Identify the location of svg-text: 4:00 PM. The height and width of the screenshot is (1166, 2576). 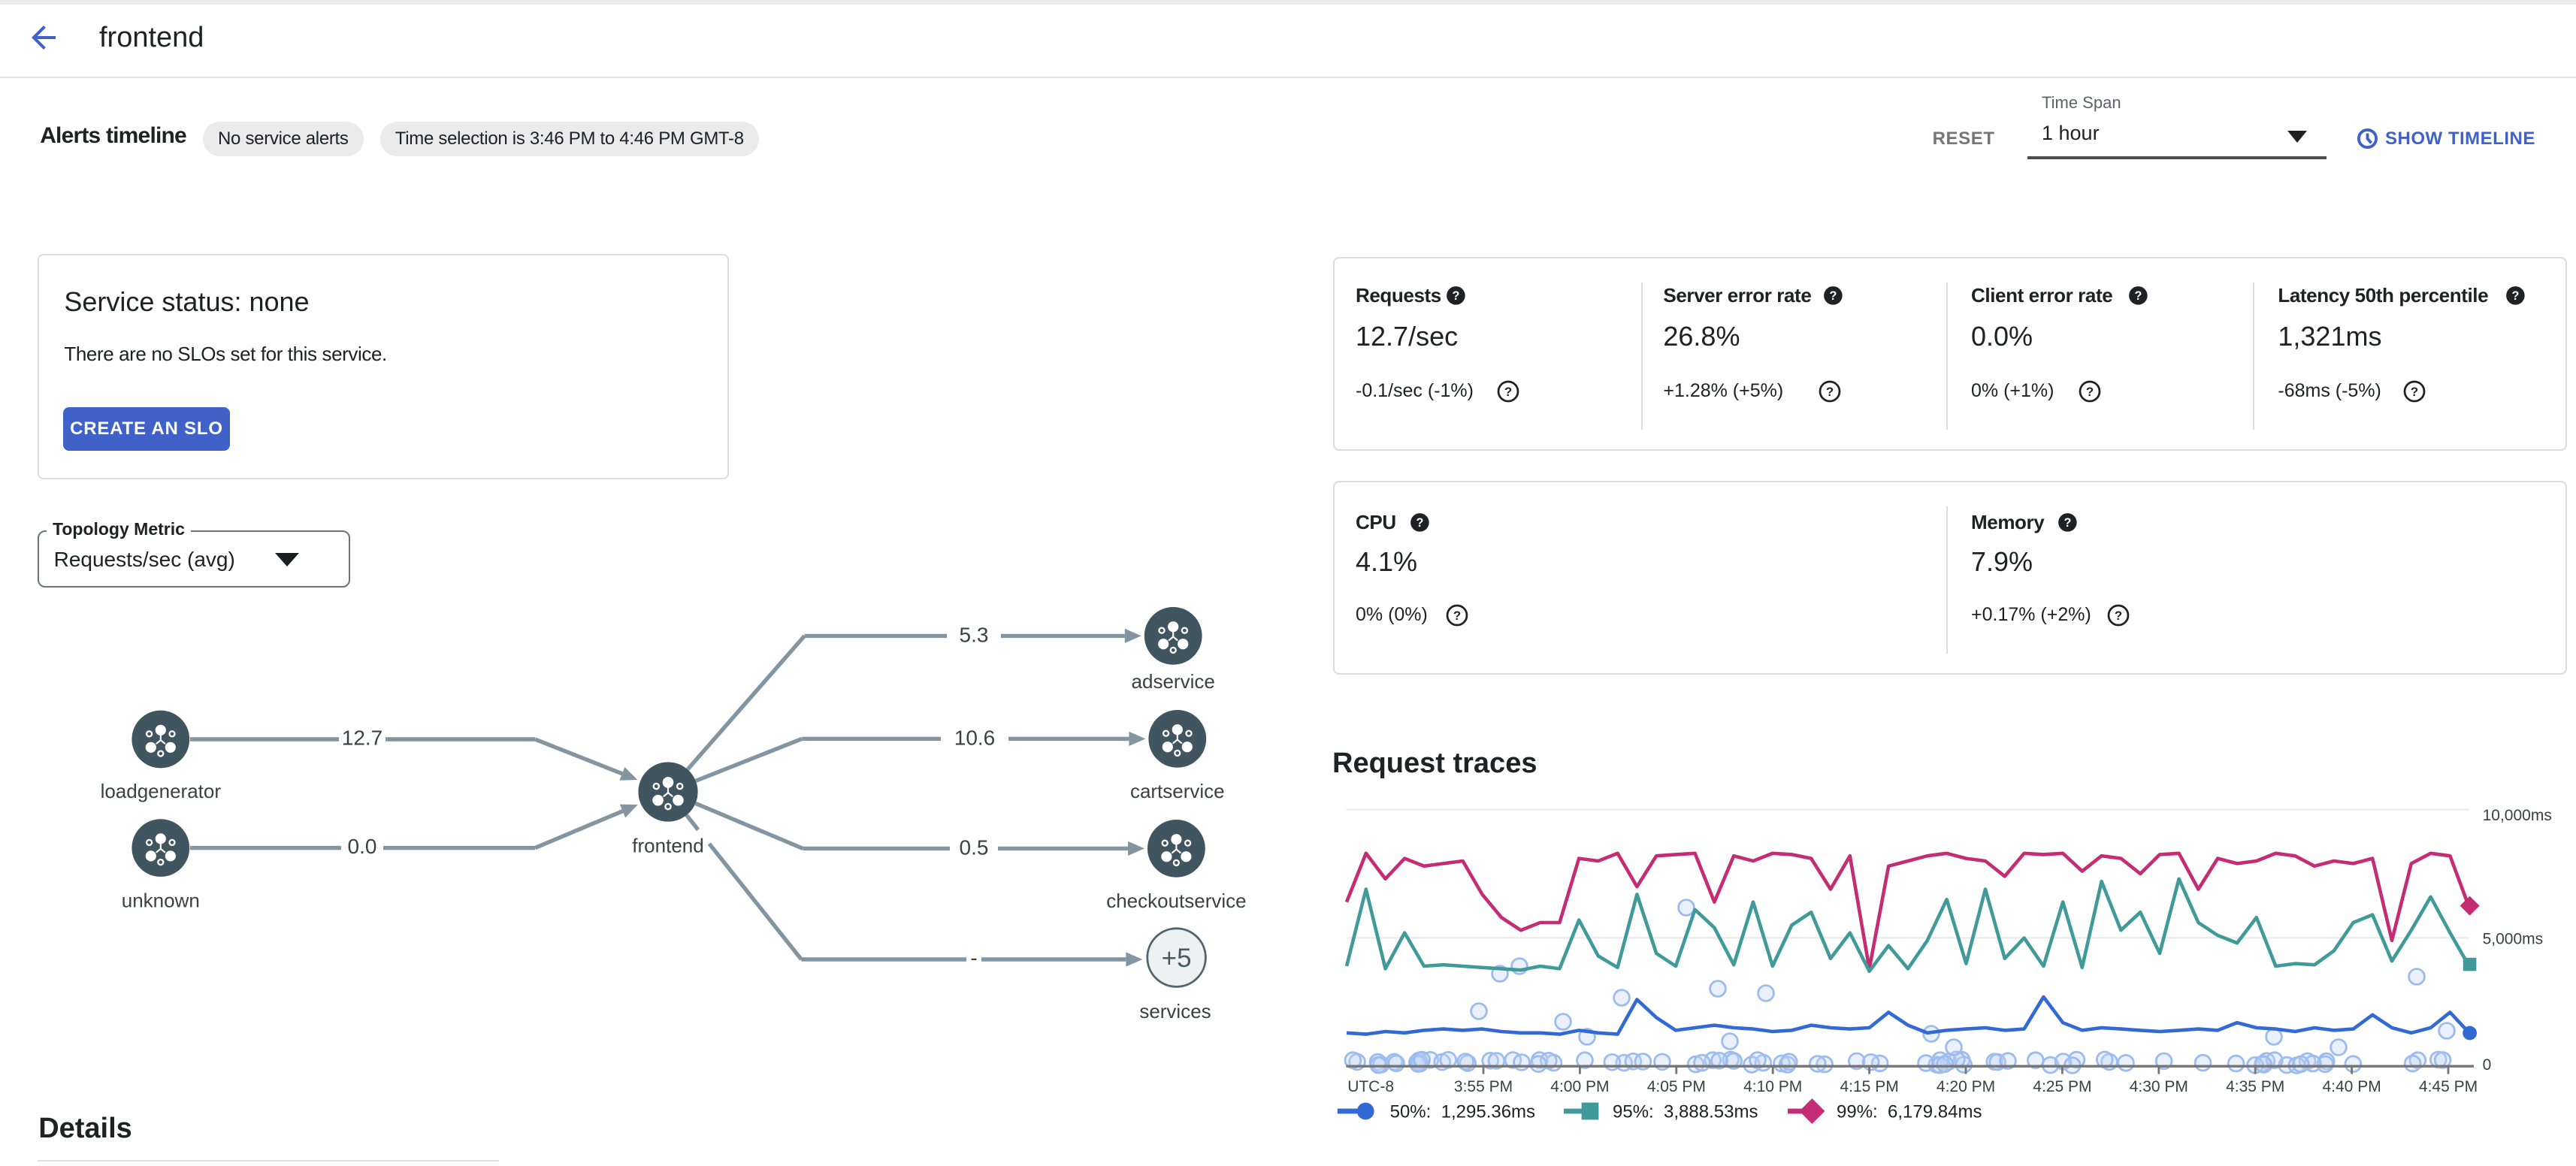
(1580, 1086).